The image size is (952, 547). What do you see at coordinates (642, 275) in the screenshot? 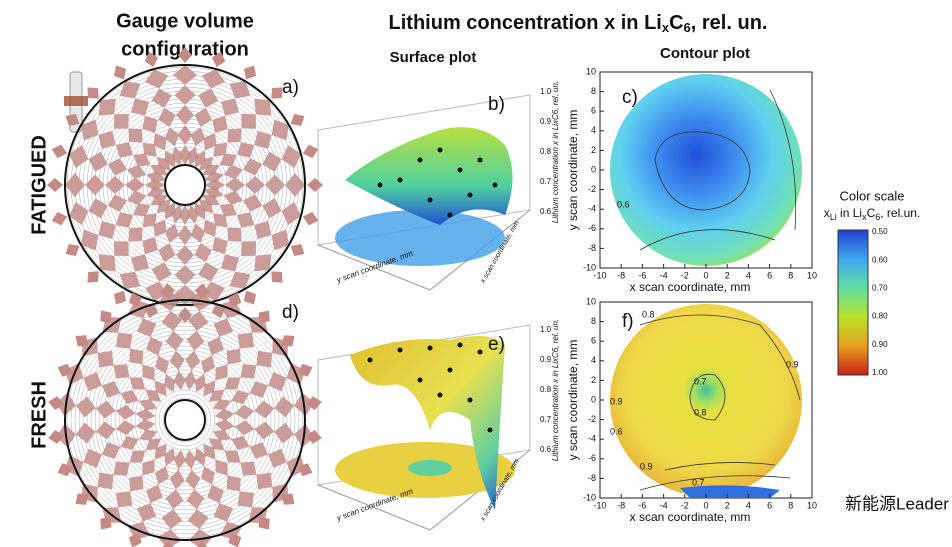
I see `x-tick-label: -6` at bounding box center [642, 275].